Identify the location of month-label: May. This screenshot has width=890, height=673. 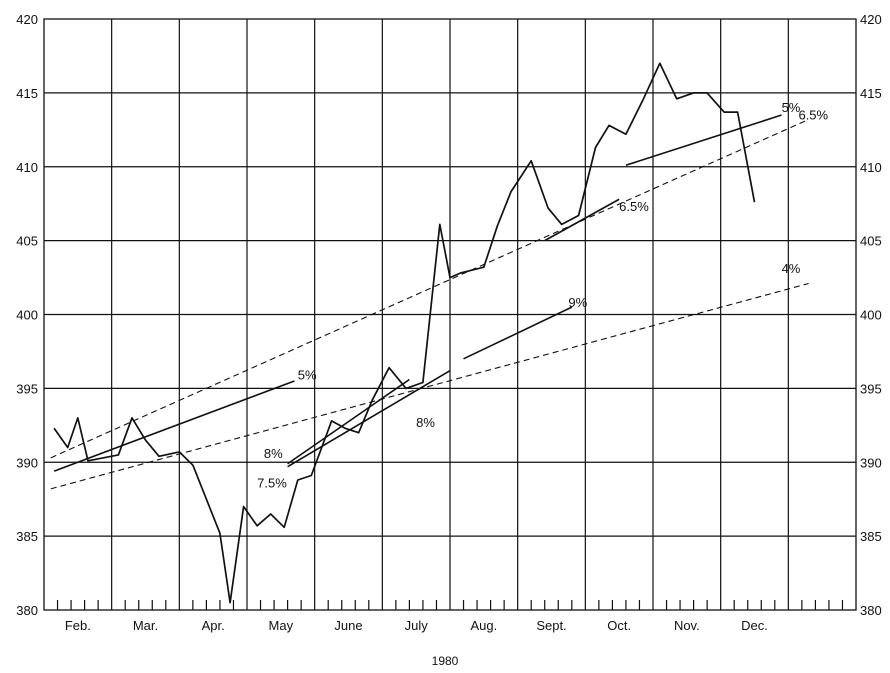
(281, 625).